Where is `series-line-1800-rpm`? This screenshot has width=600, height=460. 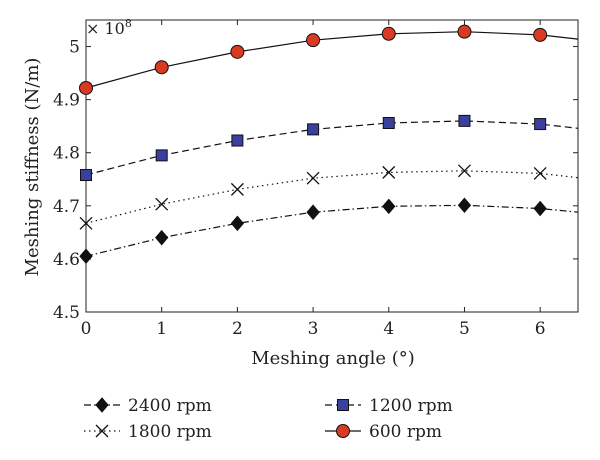
series-line-1800-rpm is located at coordinates (332, 197).